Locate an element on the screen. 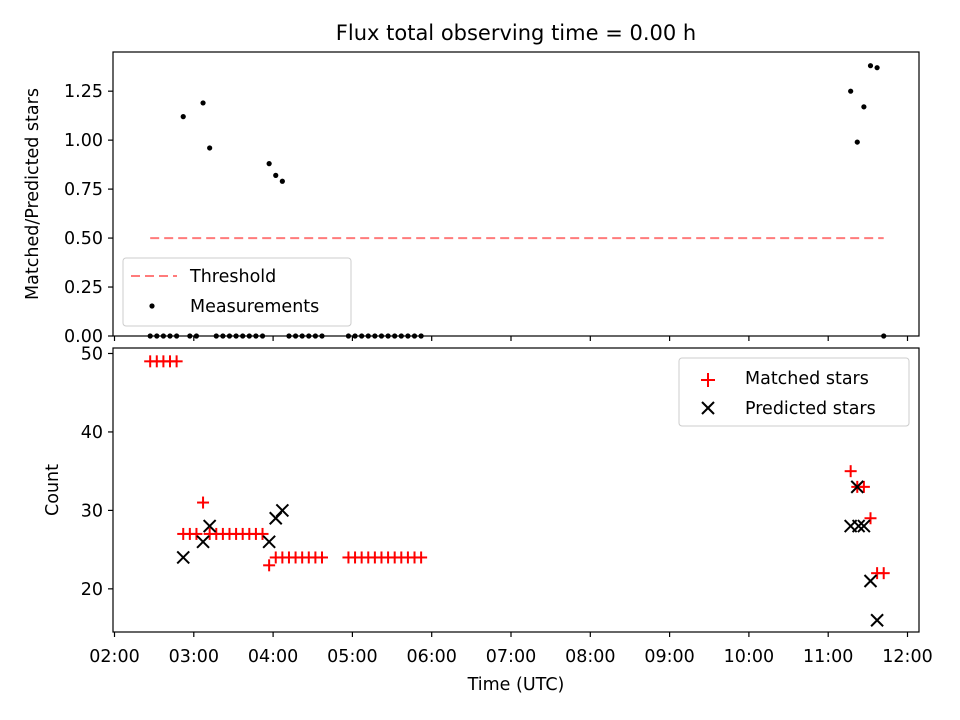 This screenshot has width=960, height=720. top-y-tick-label: 1.25 is located at coordinates (83, 92).